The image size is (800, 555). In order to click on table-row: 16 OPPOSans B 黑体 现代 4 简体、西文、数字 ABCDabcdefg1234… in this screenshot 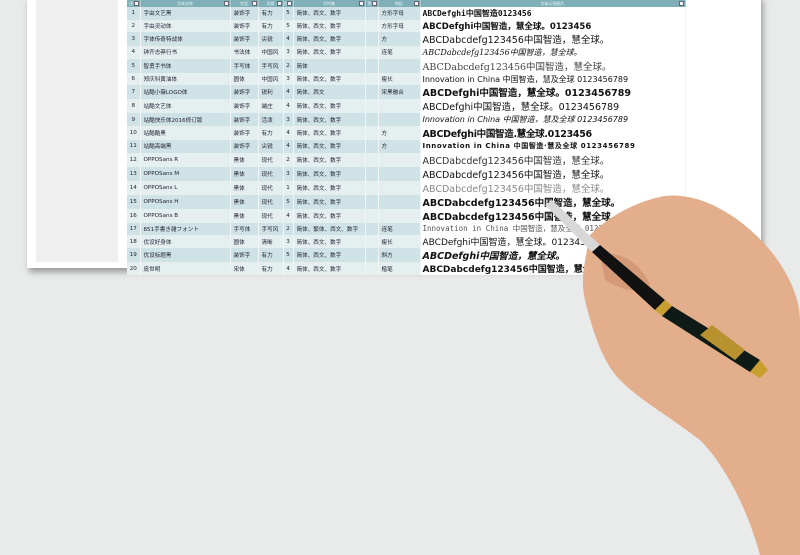, I will do `click(406, 215)`.